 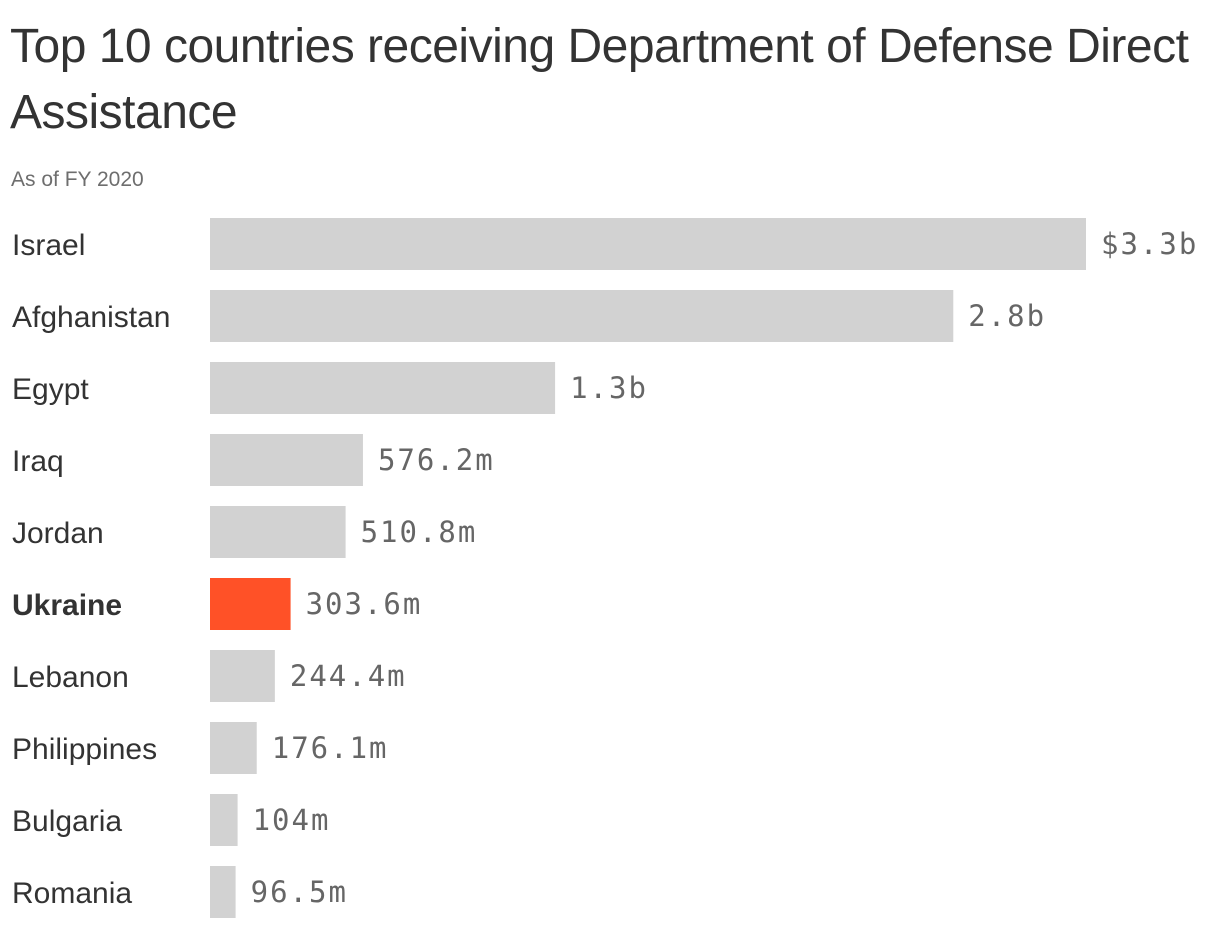 What do you see at coordinates (84, 749) in the screenshot?
I see `category-label-philippines: Philippines` at bounding box center [84, 749].